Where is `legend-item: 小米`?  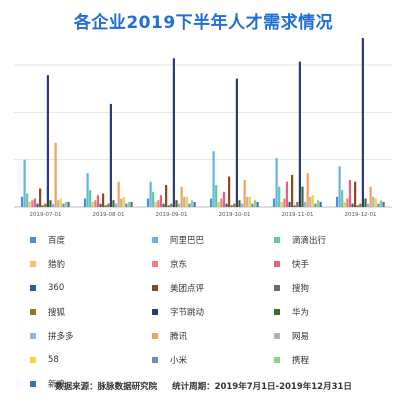 legend-item: 小米 is located at coordinates (213, 360).